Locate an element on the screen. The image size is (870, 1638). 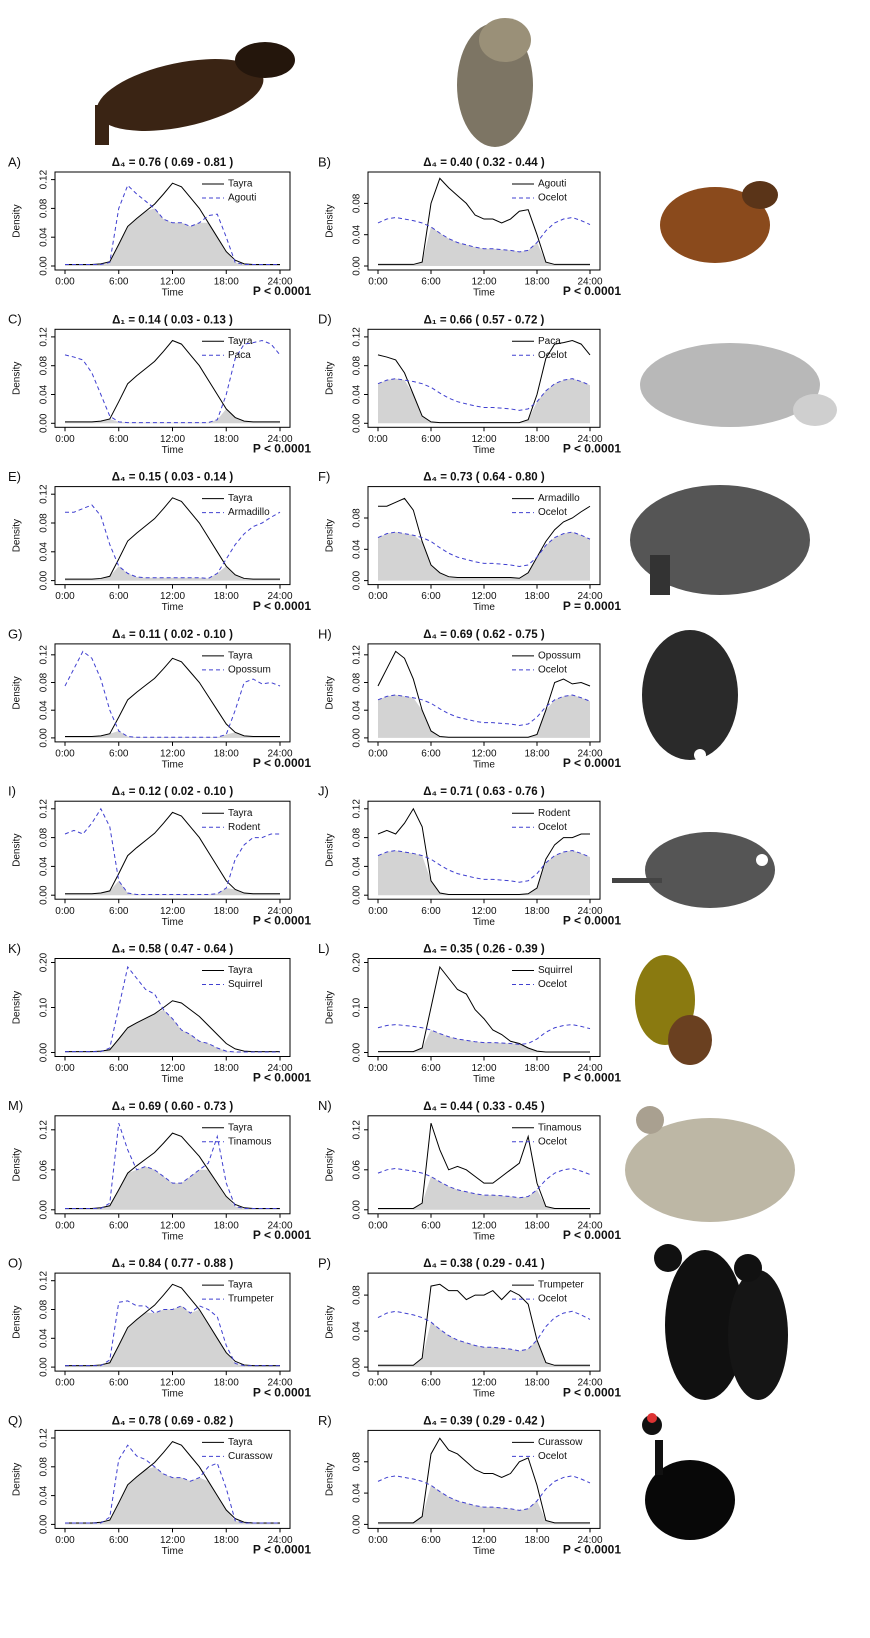
p-value: P < 0.0001 is located at coordinates (282, 763).